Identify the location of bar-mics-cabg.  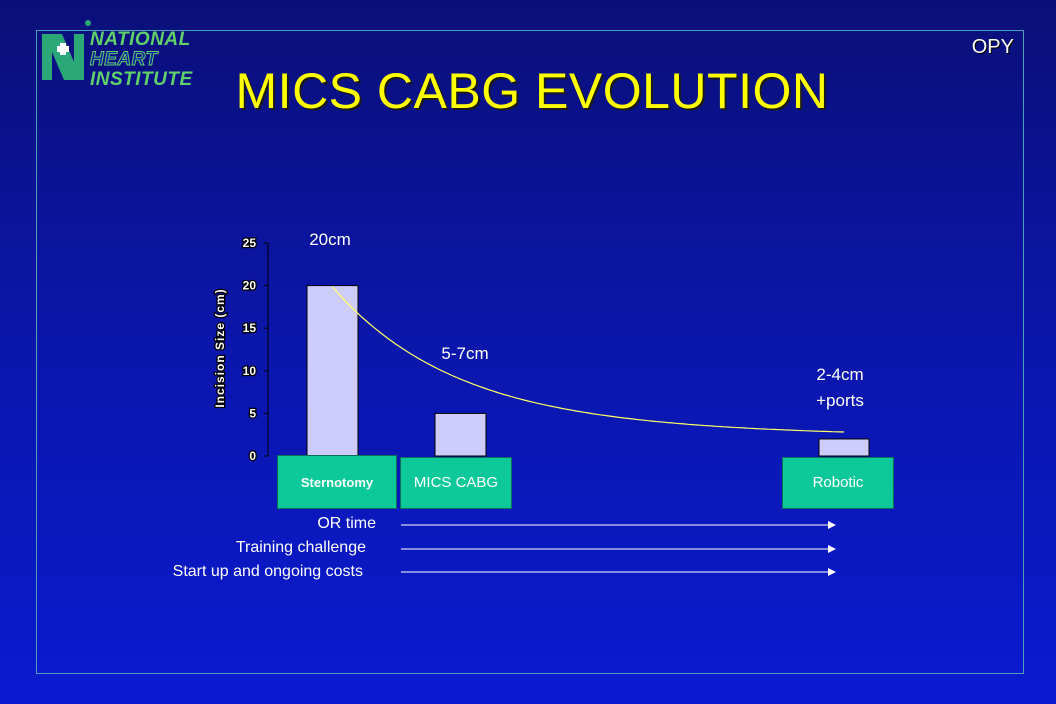
(460, 434).